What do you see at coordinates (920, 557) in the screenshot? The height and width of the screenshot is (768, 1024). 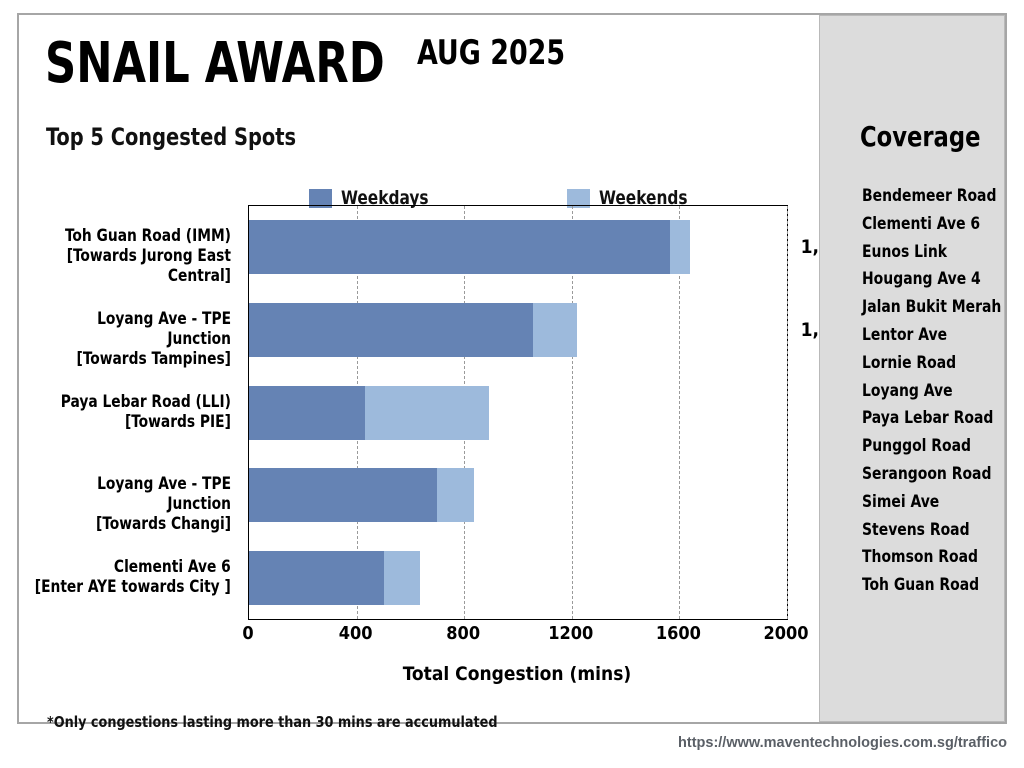 I see `coverage-item: Thomson Road` at bounding box center [920, 557].